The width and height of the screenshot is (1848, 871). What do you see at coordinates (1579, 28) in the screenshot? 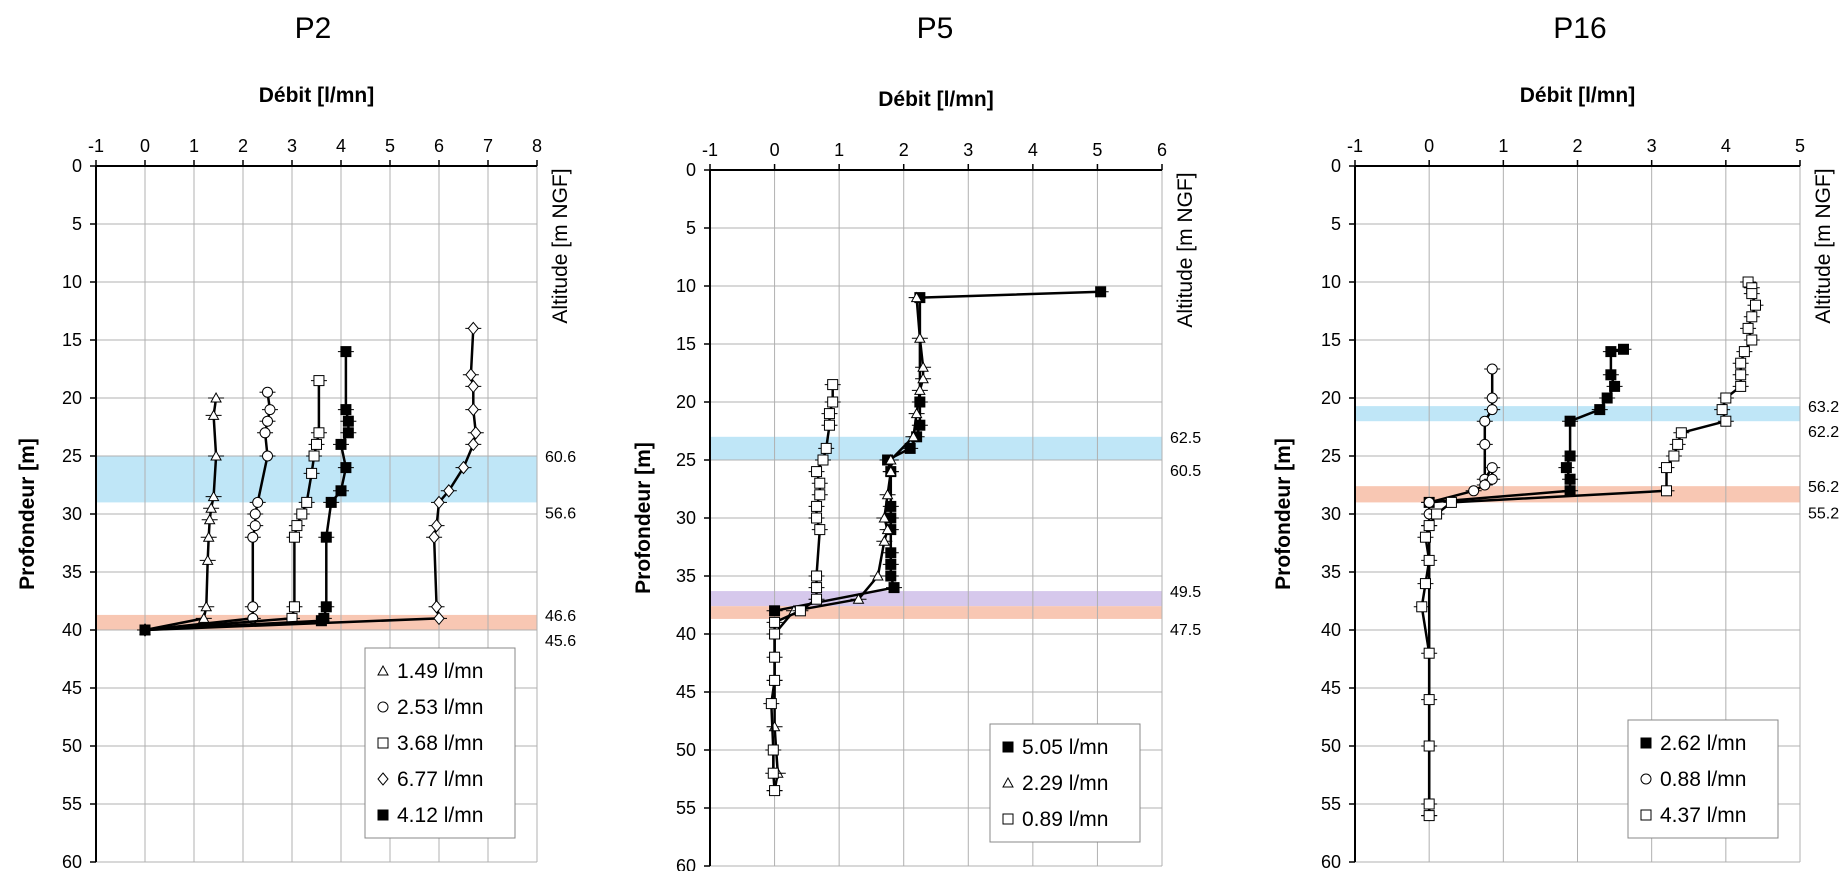
I see `chart-title: P16` at bounding box center [1579, 28].